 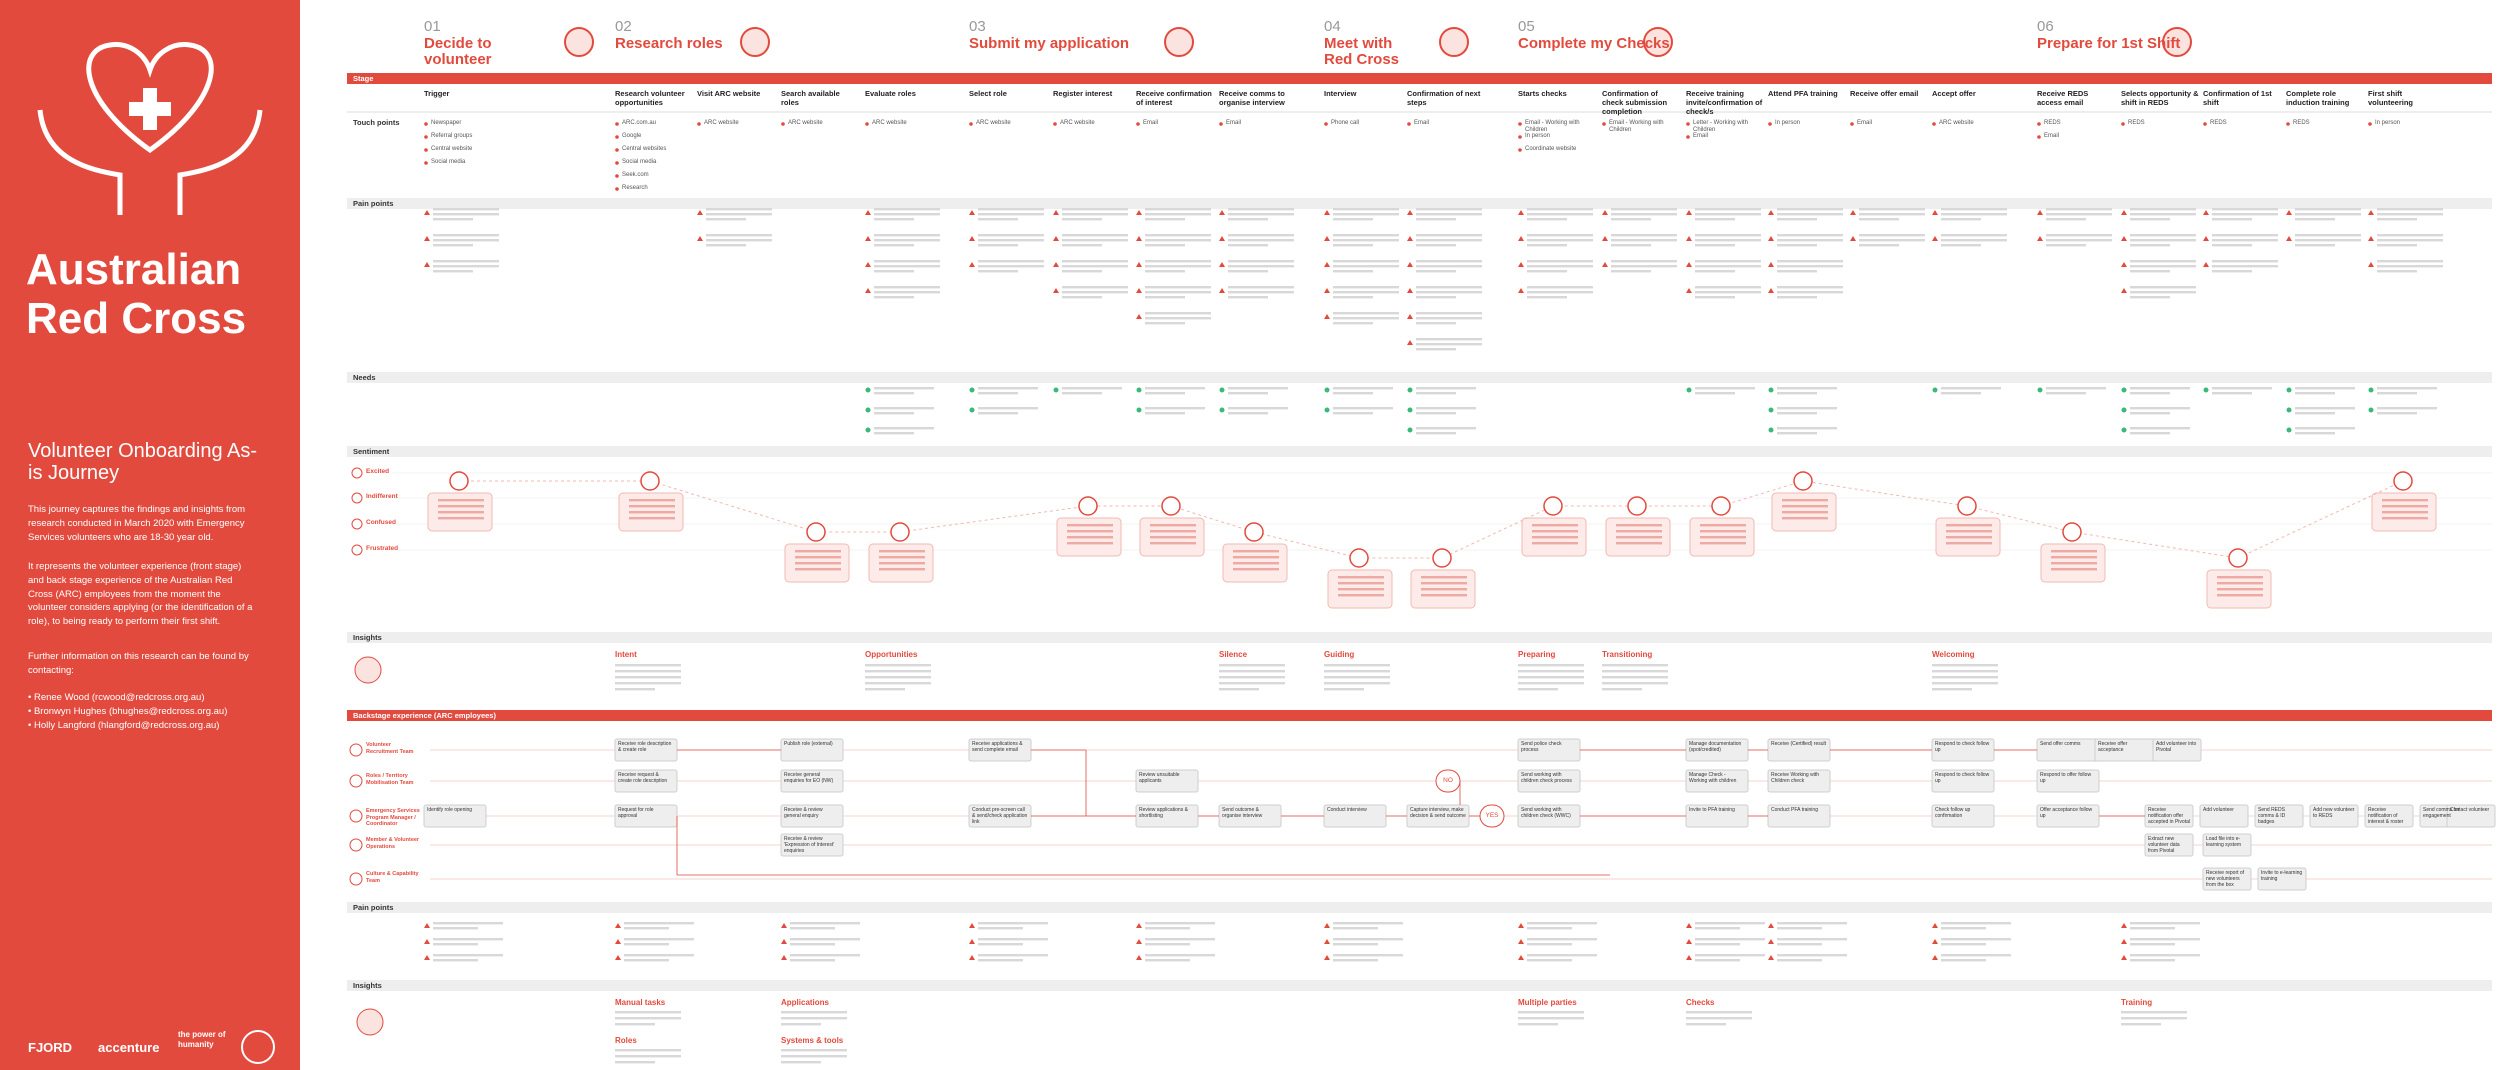 What do you see at coordinates (432, 26) in the screenshot?
I see `stage-number: 01` at bounding box center [432, 26].